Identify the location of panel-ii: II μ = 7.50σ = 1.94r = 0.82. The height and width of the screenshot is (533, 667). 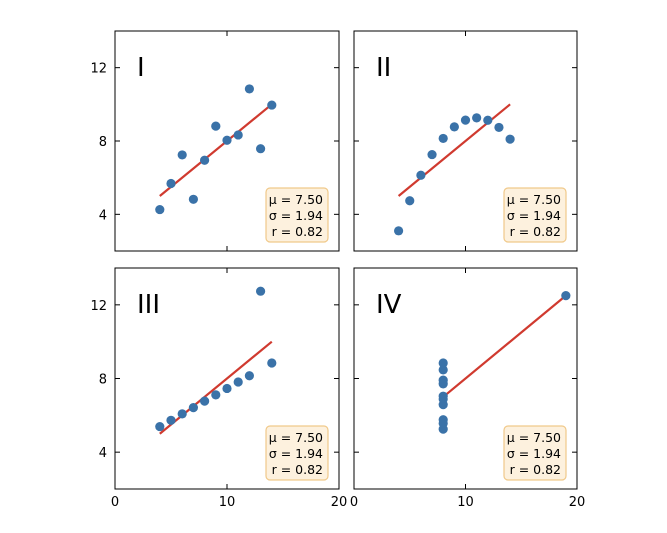
(465, 141).